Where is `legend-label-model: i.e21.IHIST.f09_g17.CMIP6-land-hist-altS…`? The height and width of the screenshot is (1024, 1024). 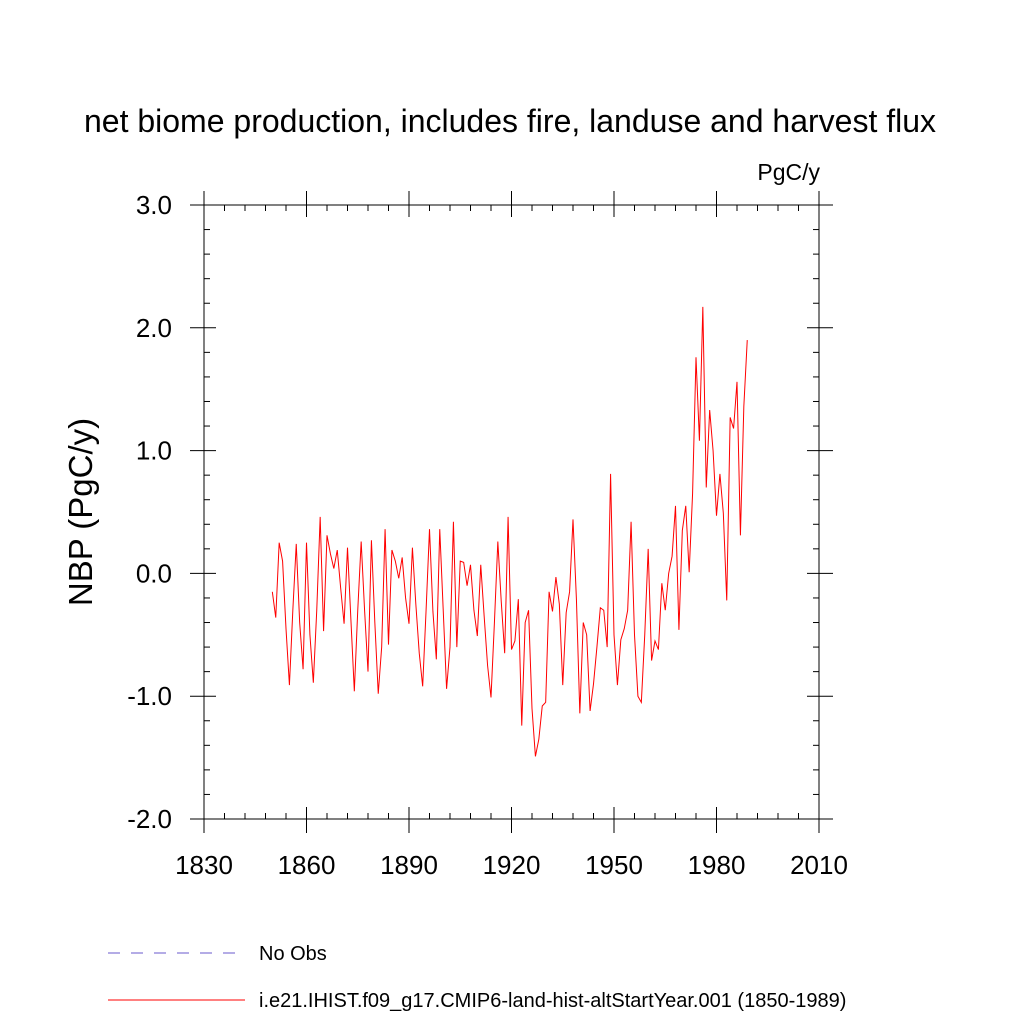 legend-label-model: i.e21.IHIST.f09_g17.CMIP6-land-hist-altS… is located at coordinates (552, 1001).